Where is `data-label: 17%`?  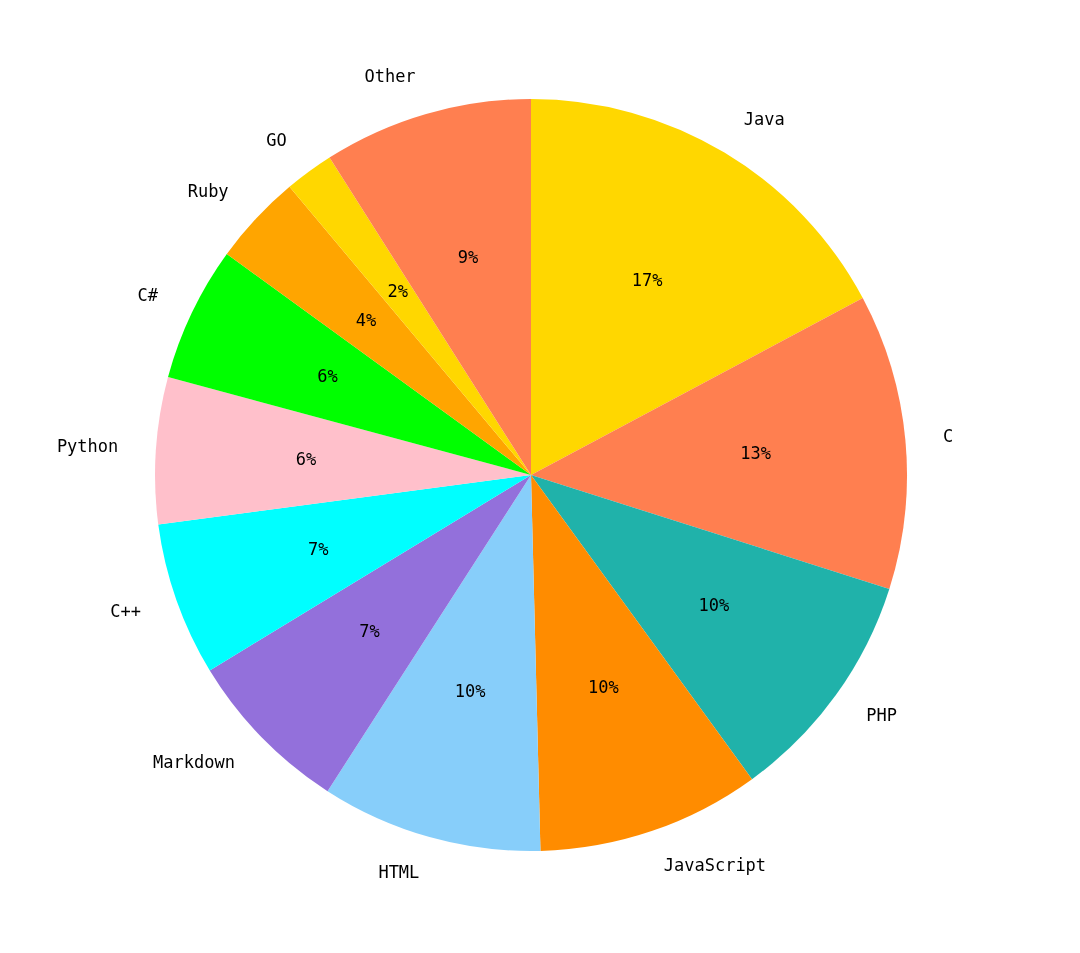
data-label: 17% is located at coordinates (647, 279).